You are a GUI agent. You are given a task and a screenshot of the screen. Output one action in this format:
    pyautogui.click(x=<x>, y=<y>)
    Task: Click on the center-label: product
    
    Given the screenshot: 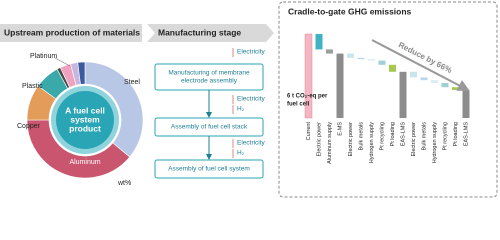 What is the action you would take?
    pyautogui.click(x=85, y=128)
    